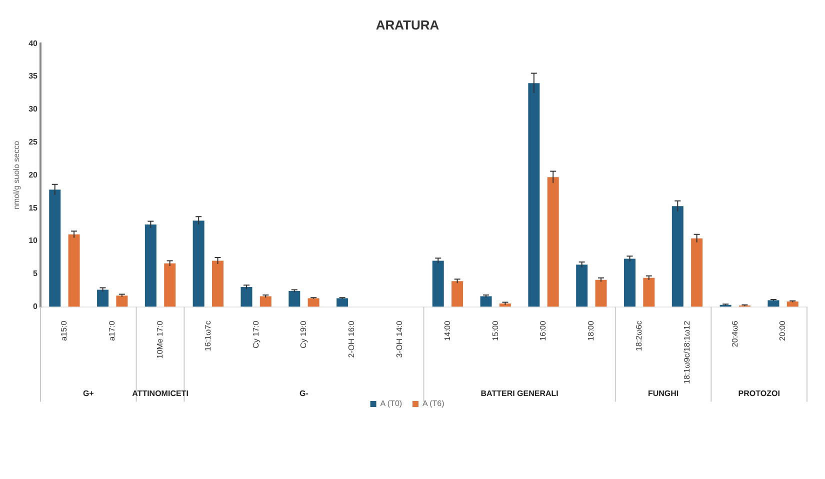 Image resolution: width=825 pixels, height=479 pixels. Describe the element at coordinates (160, 393) in the screenshot. I see `text: ATTINOMICETI` at that location.